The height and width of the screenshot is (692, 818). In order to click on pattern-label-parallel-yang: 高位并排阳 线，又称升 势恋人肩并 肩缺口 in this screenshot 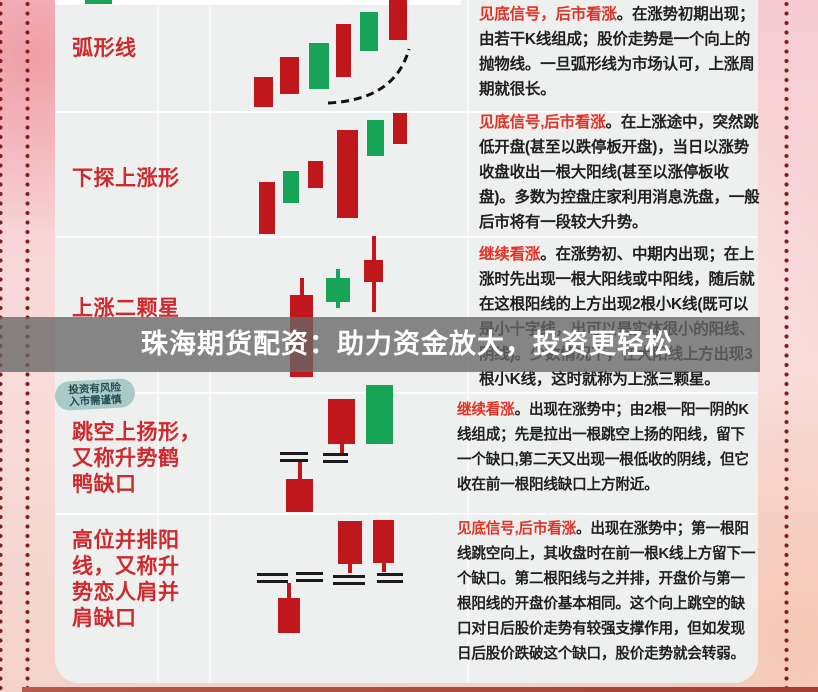, I will do `click(126, 579)`.